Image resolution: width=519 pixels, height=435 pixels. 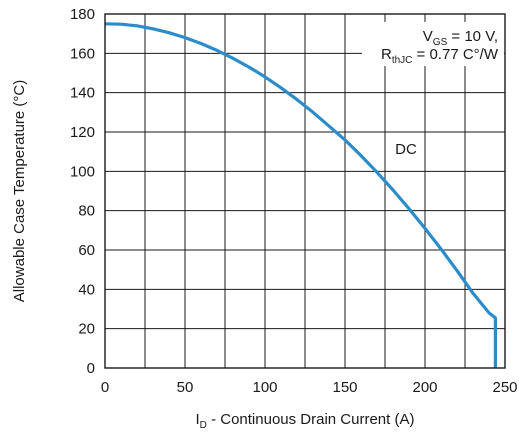 I want to click on x-tick-label: 0, so click(x=105, y=387).